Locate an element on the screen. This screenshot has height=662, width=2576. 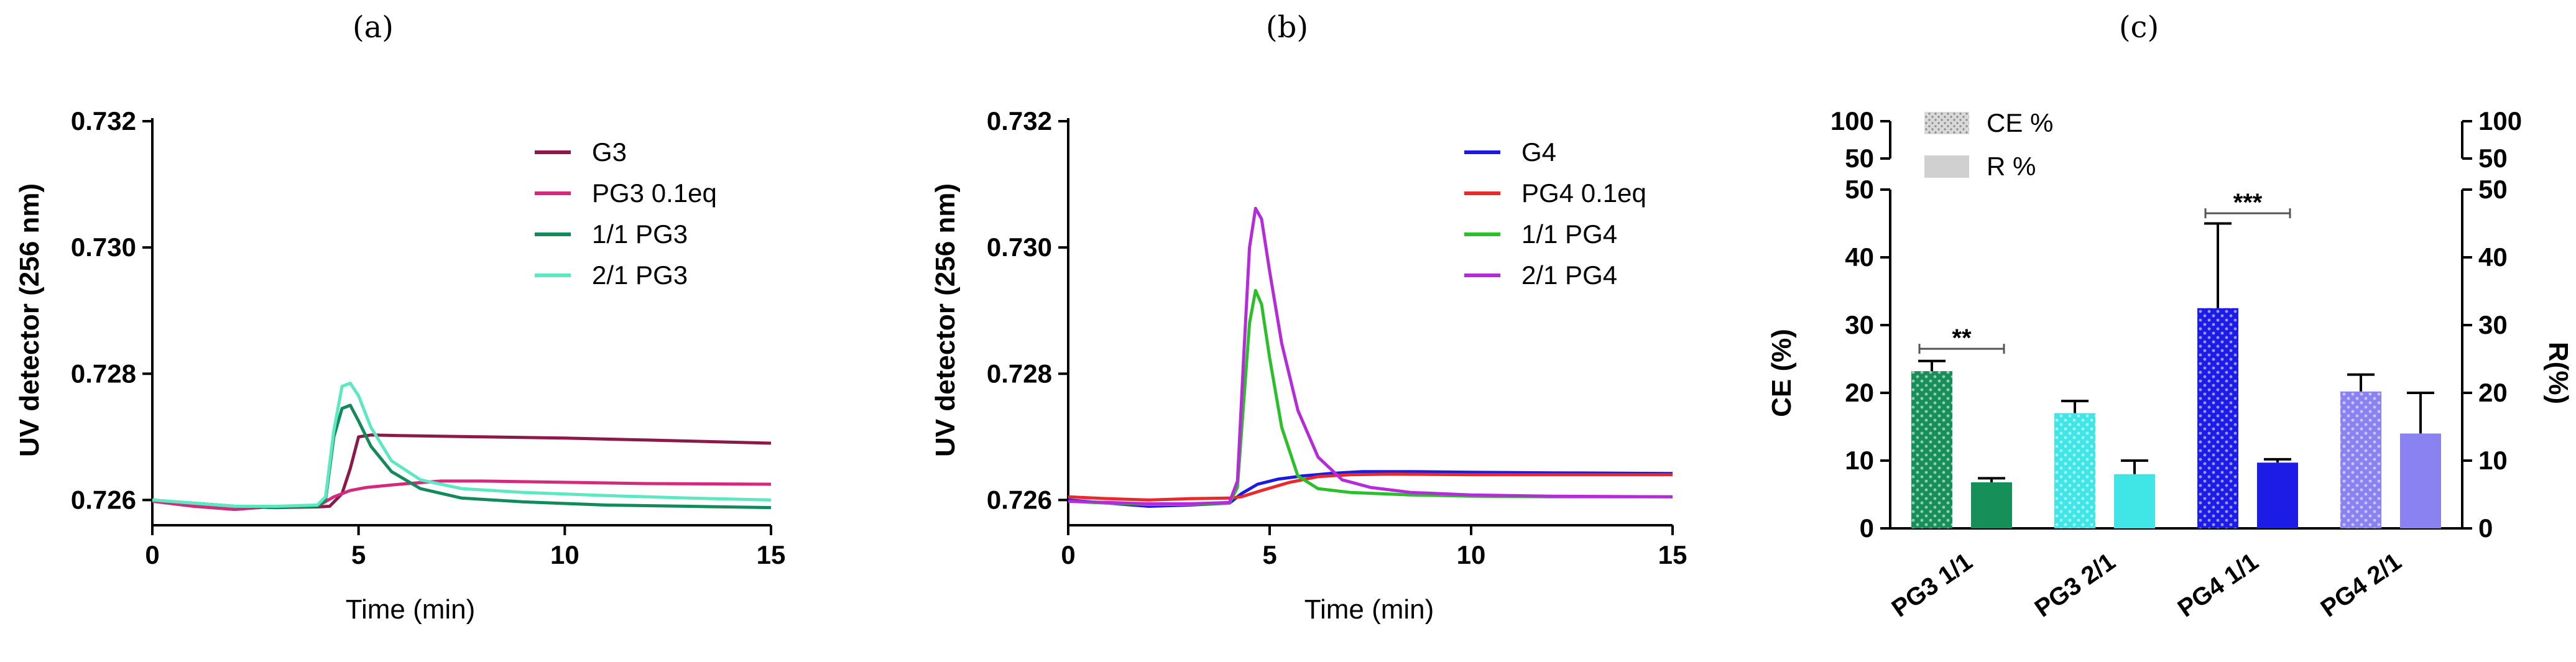
panel-c-left-tick-label: 10 is located at coordinates (1859, 460).